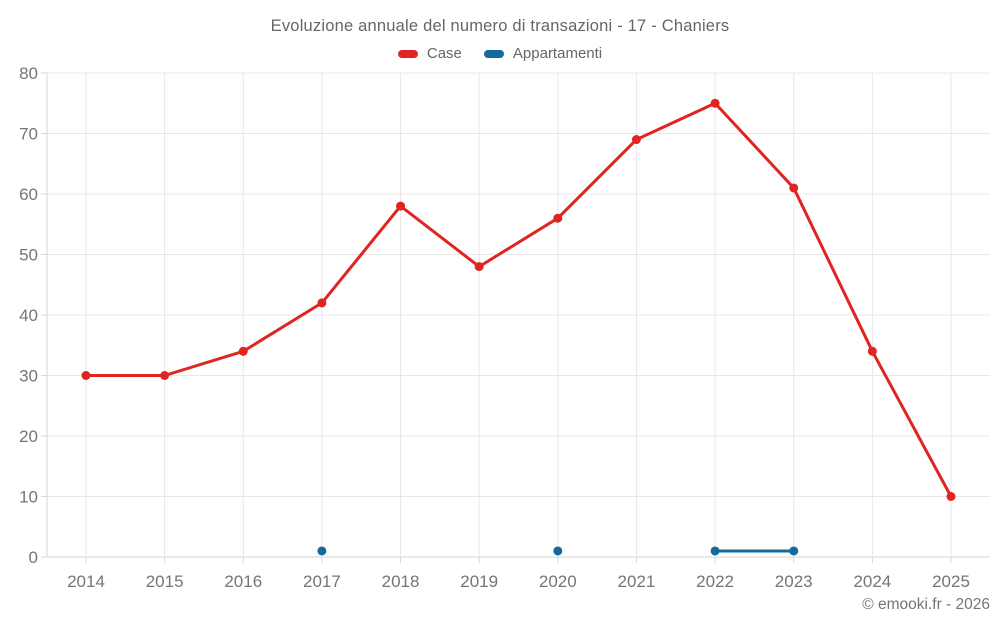 This screenshot has height=625, width=1000. What do you see at coordinates (794, 581) in the screenshot?
I see `x-axis-tick-label: 2023` at bounding box center [794, 581].